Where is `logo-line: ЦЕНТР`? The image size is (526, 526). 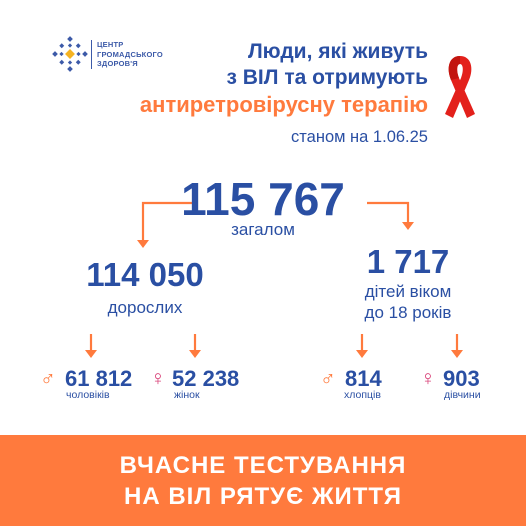
logo-line: ЦЕНТР is located at coordinates (110, 44).